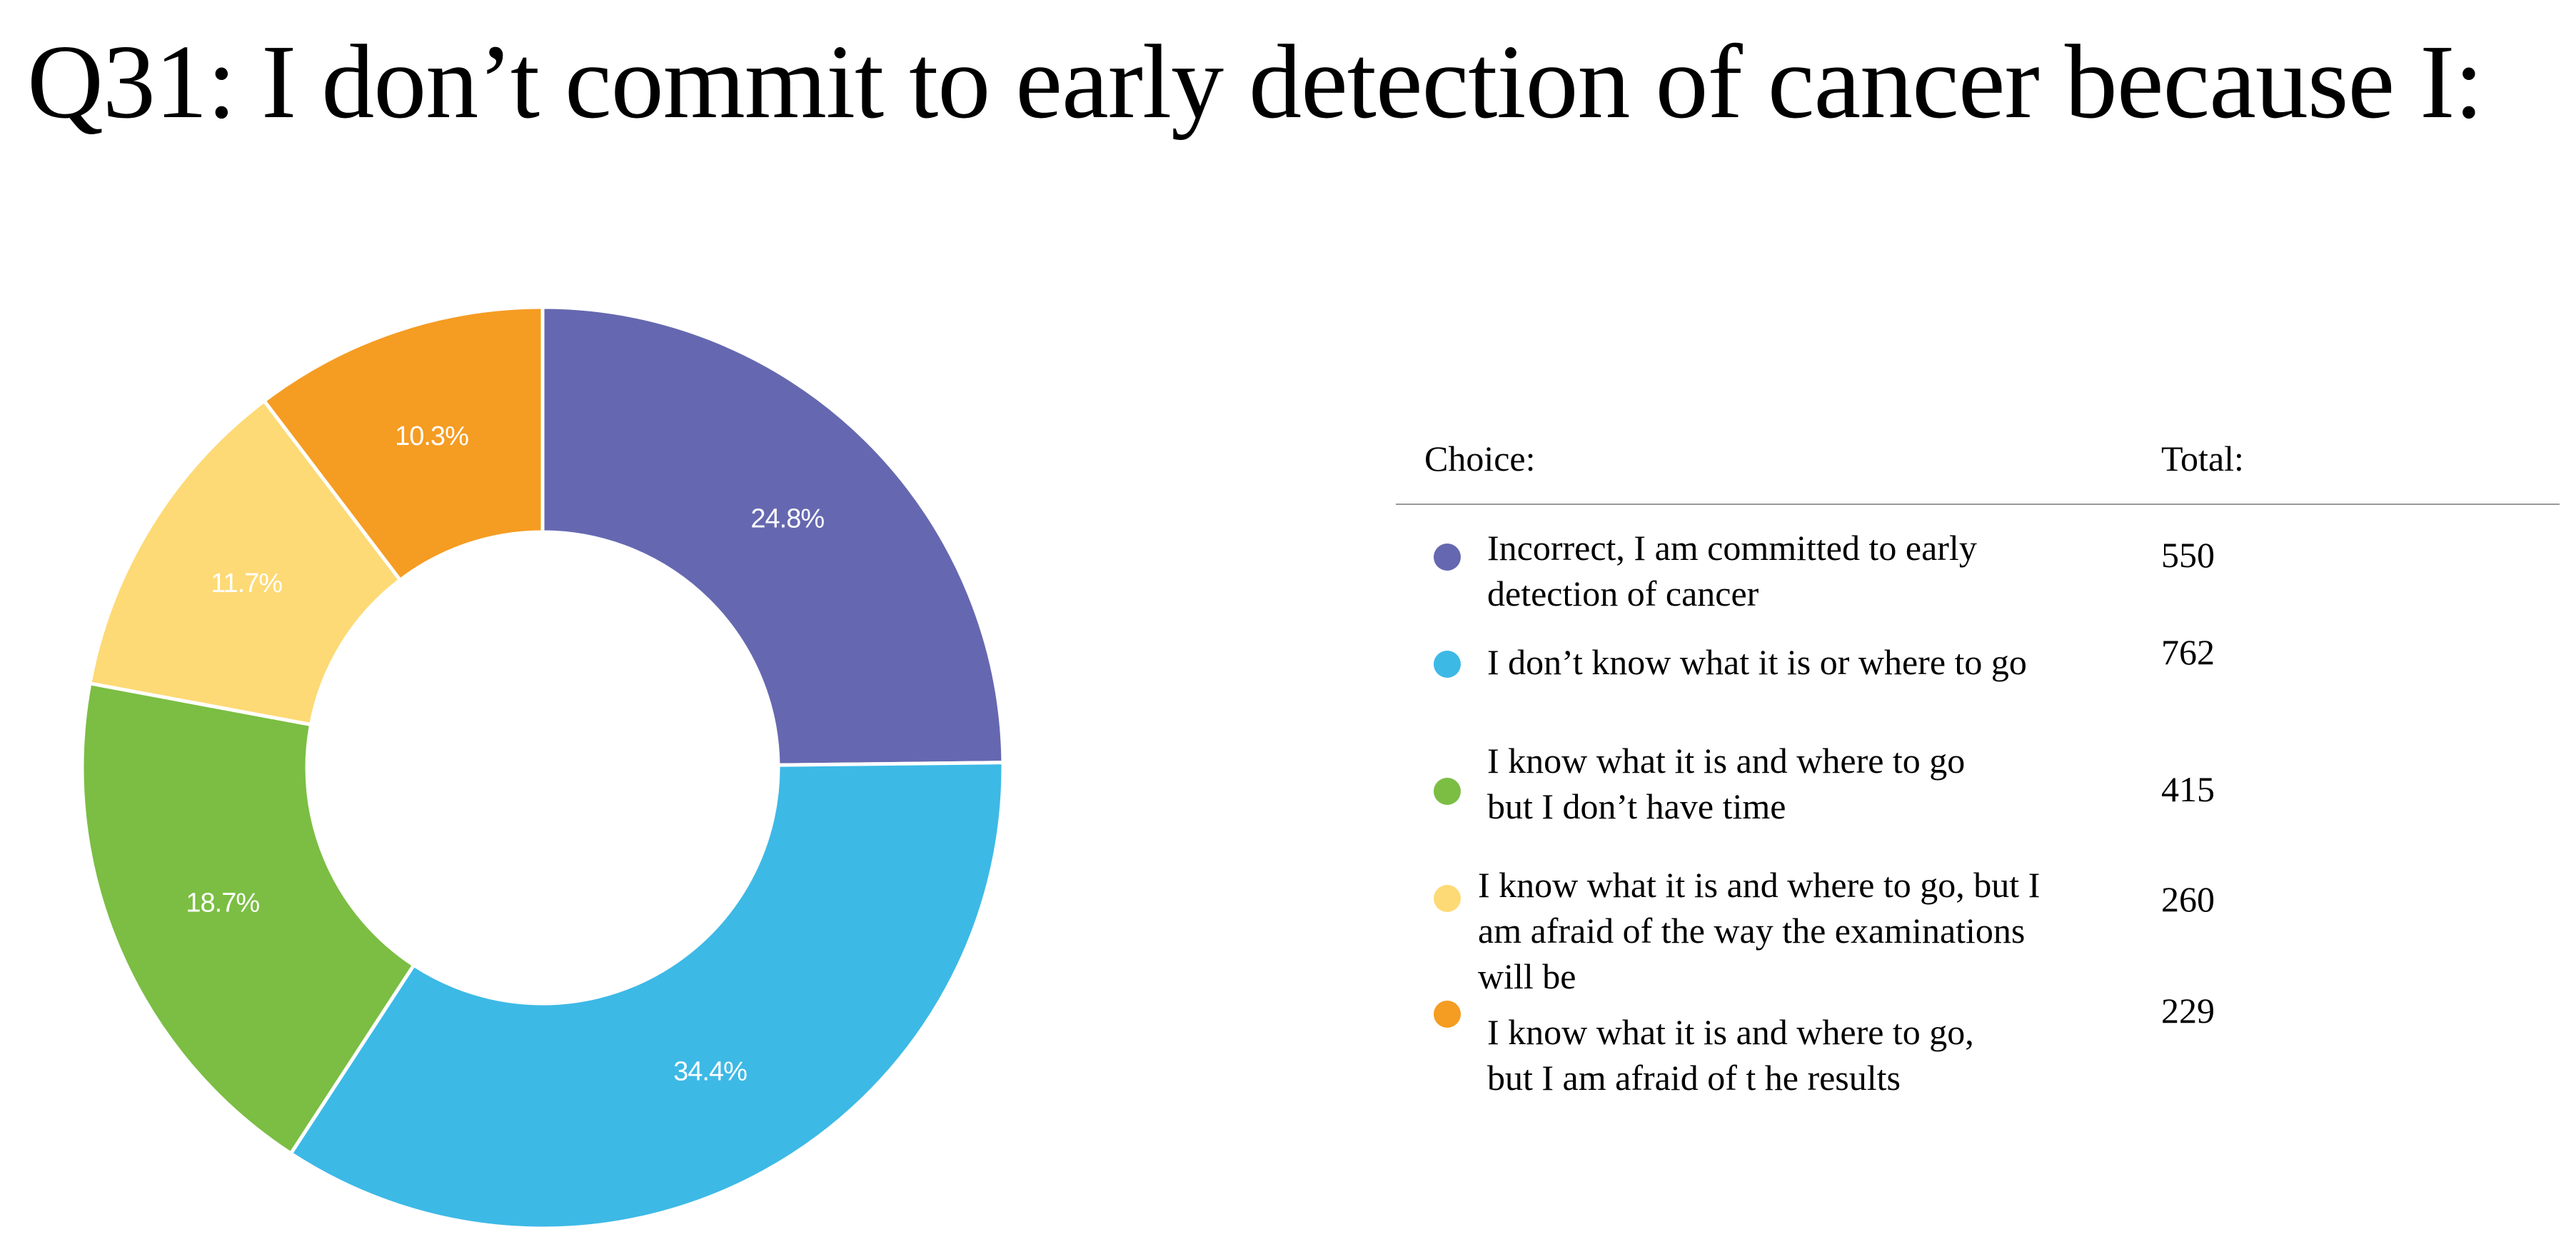  I want to click on legend-label-line: I know what it is and where to go,, so click(1730, 1032).